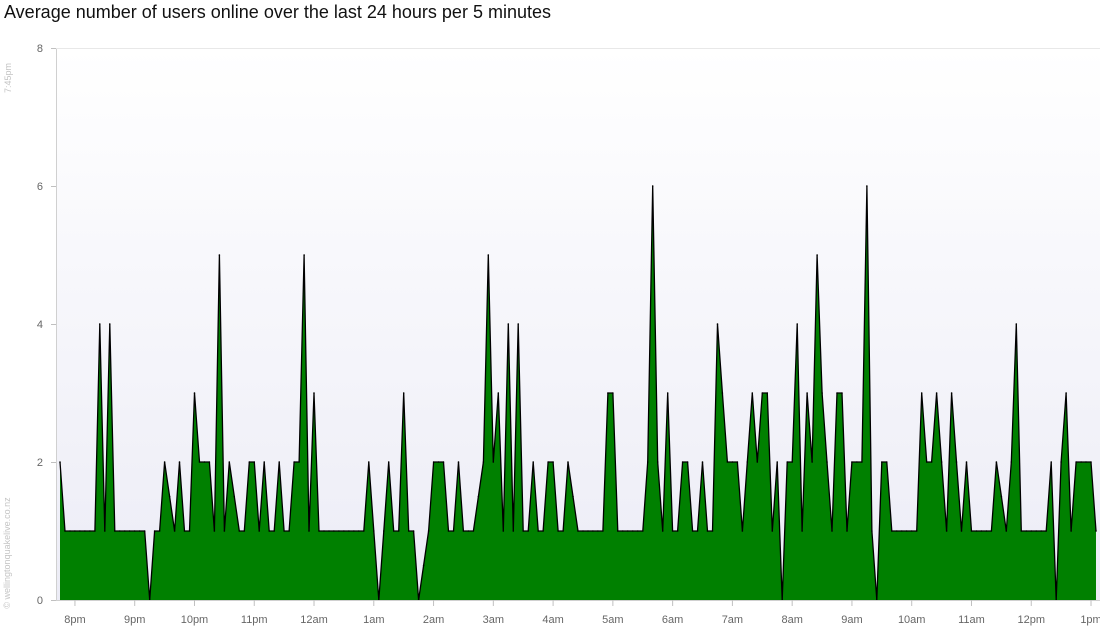 This screenshot has height=640, width=1100. Describe the element at coordinates (40, 325) in the screenshot. I see `y-tick-label: 4` at that location.